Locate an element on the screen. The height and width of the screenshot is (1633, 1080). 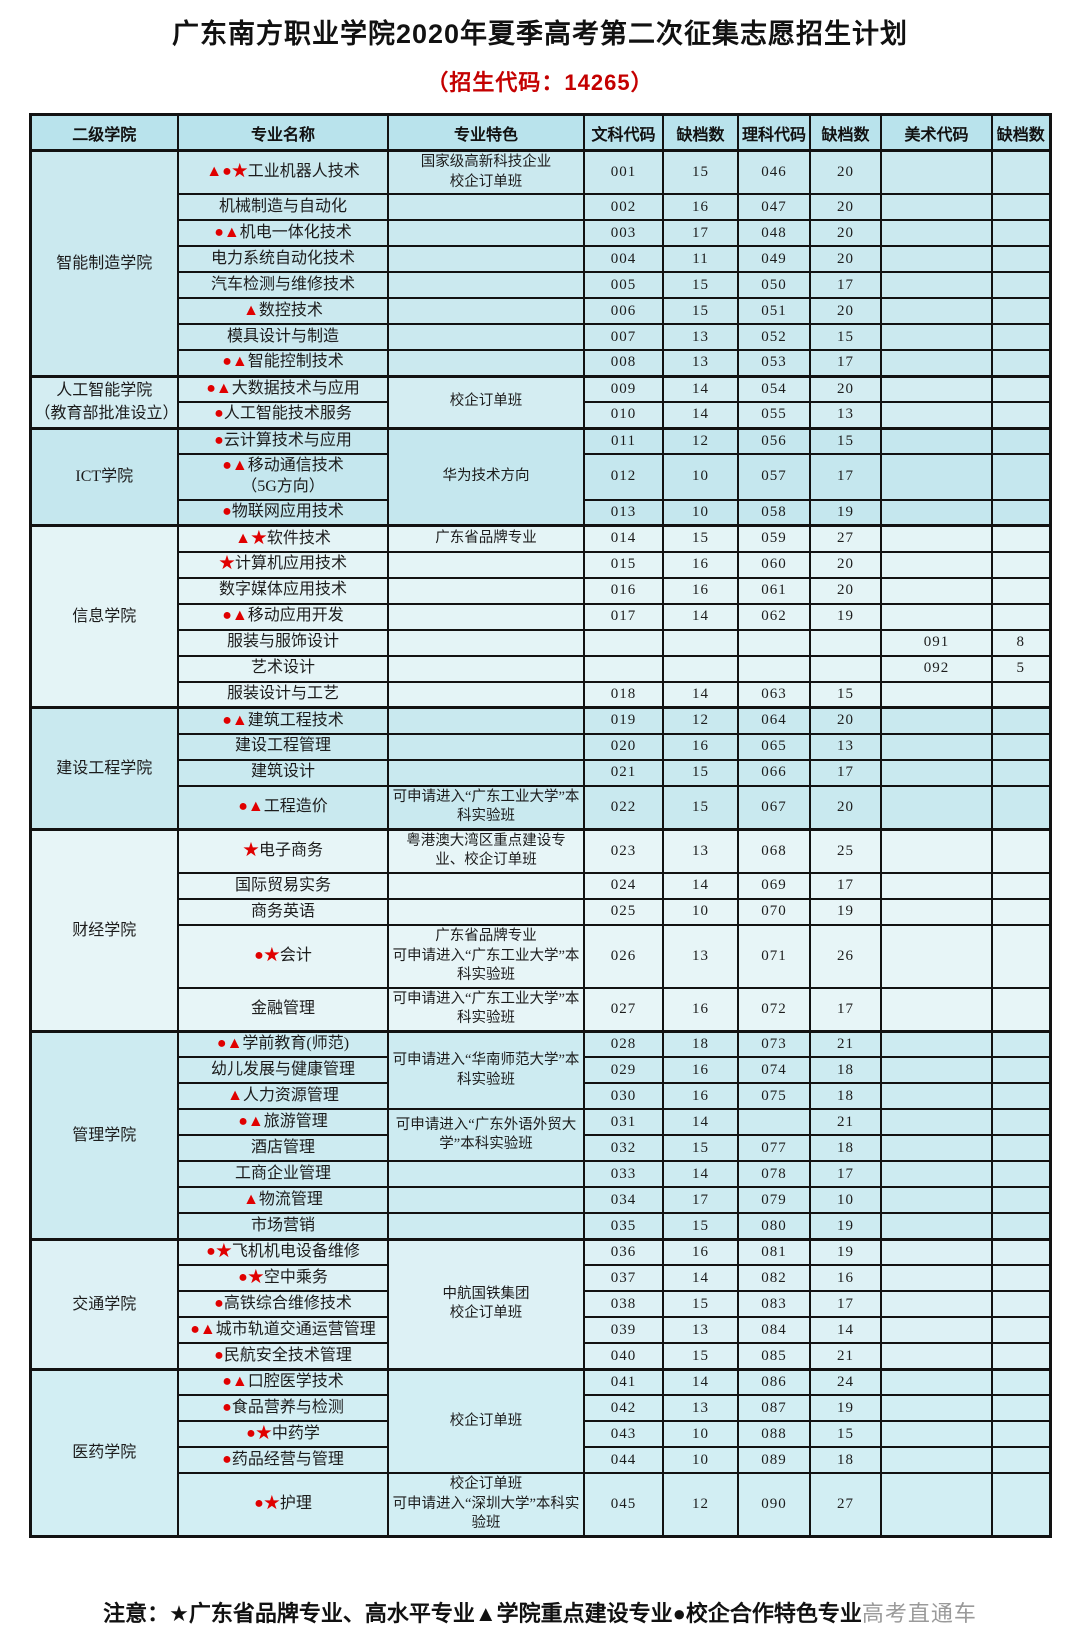
major-cell: 国际贸易实务 is located at coordinates (283, 885).